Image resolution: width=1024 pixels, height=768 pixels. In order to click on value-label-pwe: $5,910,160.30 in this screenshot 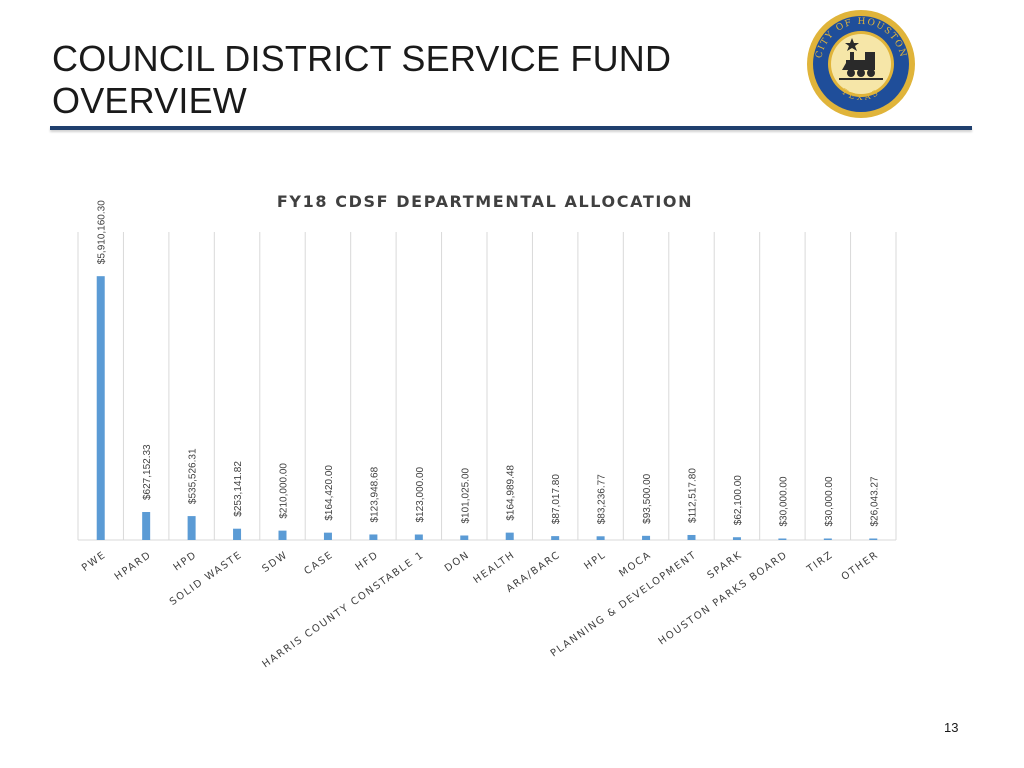, I will do `click(102, 232)`.